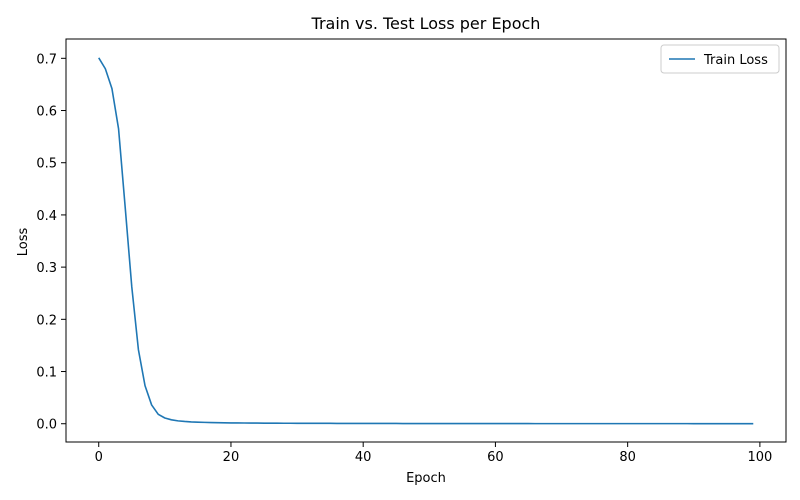 This screenshot has width=800, height=500. What do you see at coordinates (231, 457) in the screenshot?
I see `x-tick-label: 20` at bounding box center [231, 457].